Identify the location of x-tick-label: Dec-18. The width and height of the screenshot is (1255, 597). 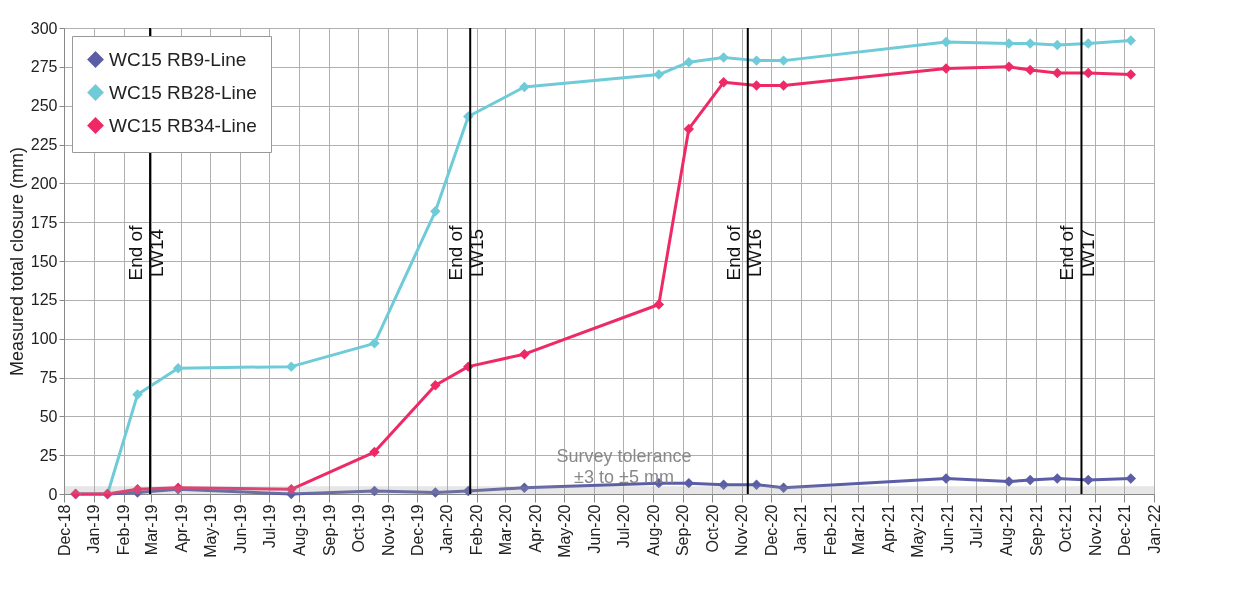
(64, 530).